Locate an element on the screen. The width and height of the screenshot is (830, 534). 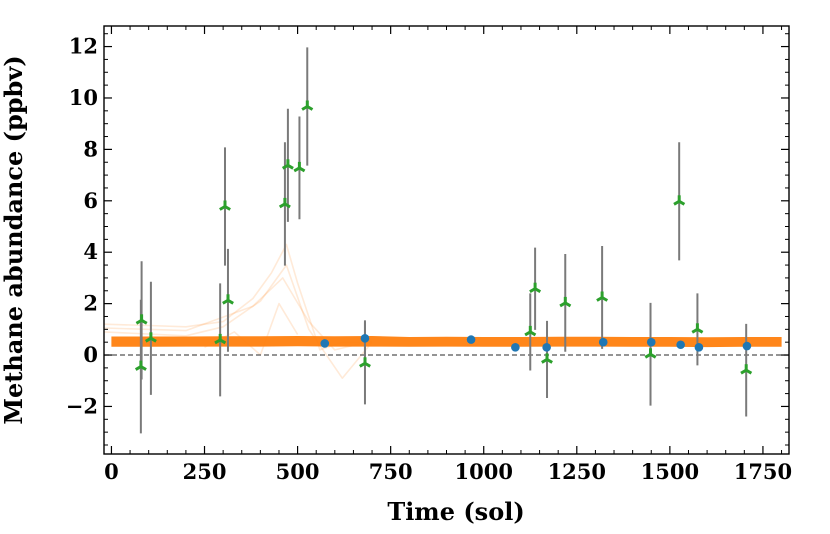
x-tick-label: 0 is located at coordinates (111, 471).